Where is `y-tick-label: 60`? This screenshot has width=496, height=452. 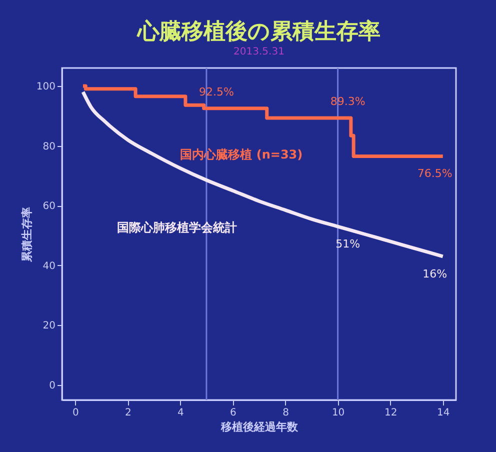 y-tick-label: 60 is located at coordinates (49, 206).